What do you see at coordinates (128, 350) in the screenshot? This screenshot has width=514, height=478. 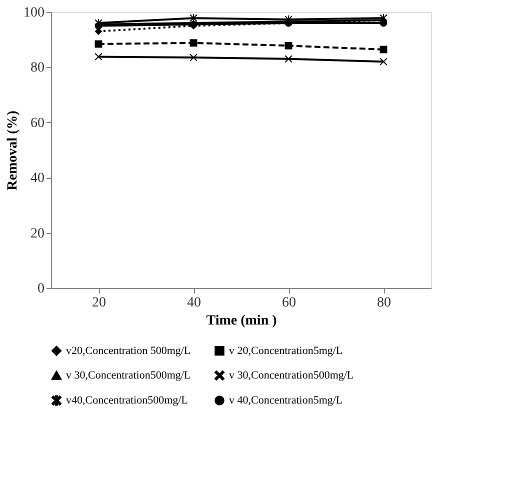 I see `legend-label: v20,Concentration 500mg/L` at bounding box center [128, 350].